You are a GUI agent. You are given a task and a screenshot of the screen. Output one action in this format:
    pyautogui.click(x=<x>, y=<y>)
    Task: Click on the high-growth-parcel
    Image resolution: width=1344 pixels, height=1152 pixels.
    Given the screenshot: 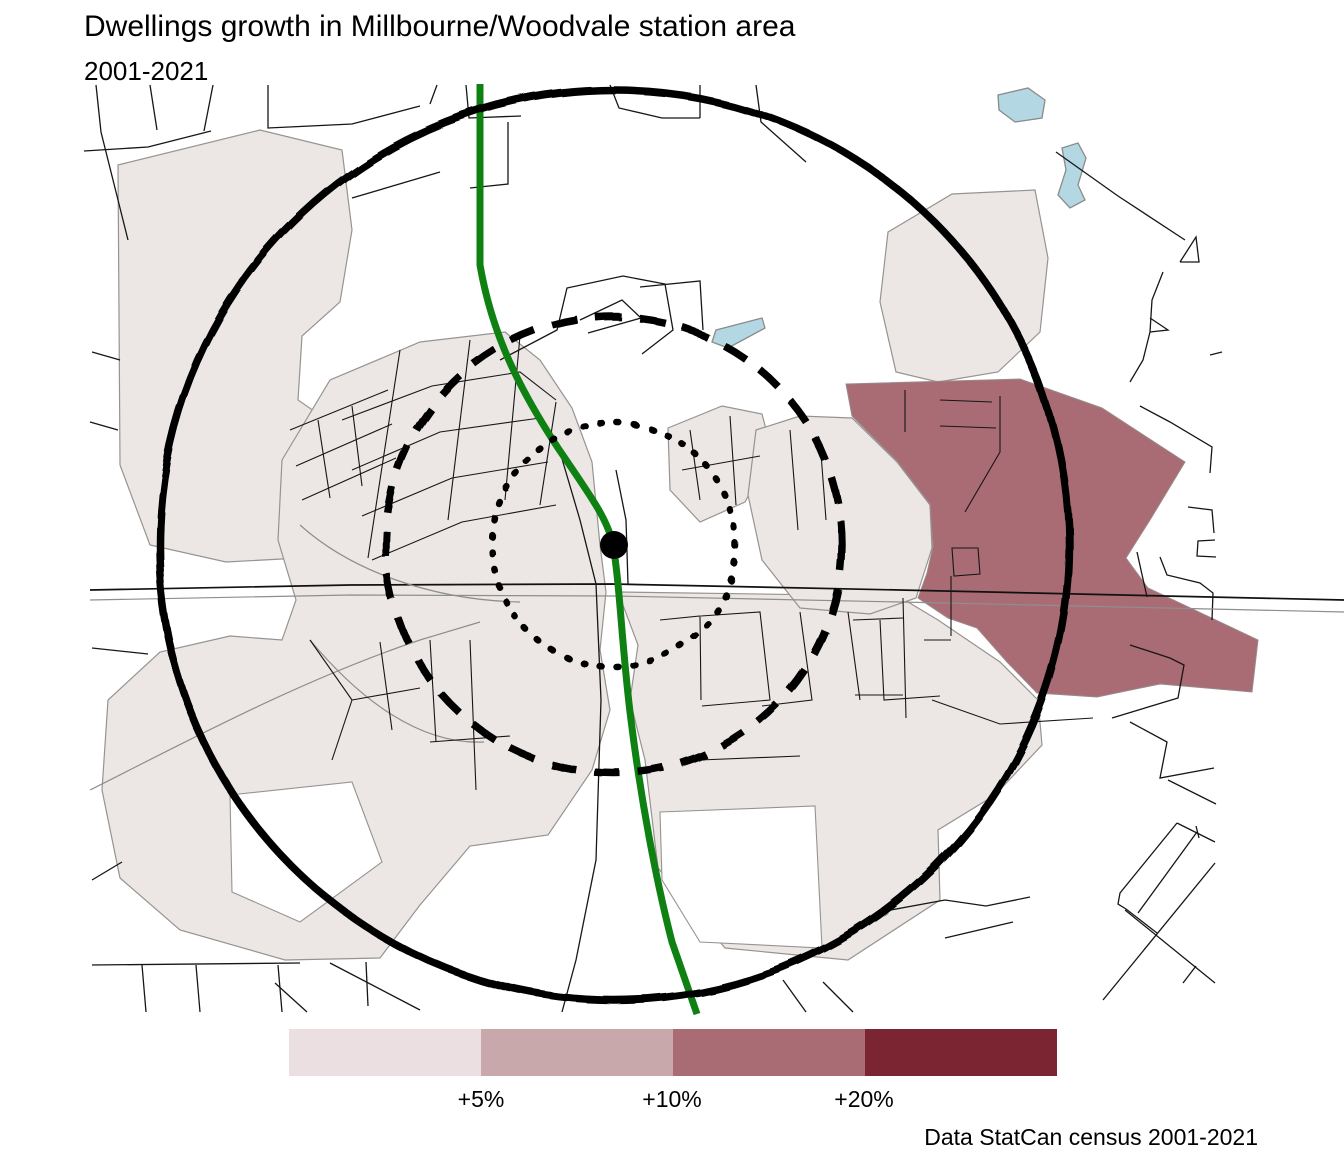 What is the action you would take?
    pyautogui.click(x=1052, y=538)
    